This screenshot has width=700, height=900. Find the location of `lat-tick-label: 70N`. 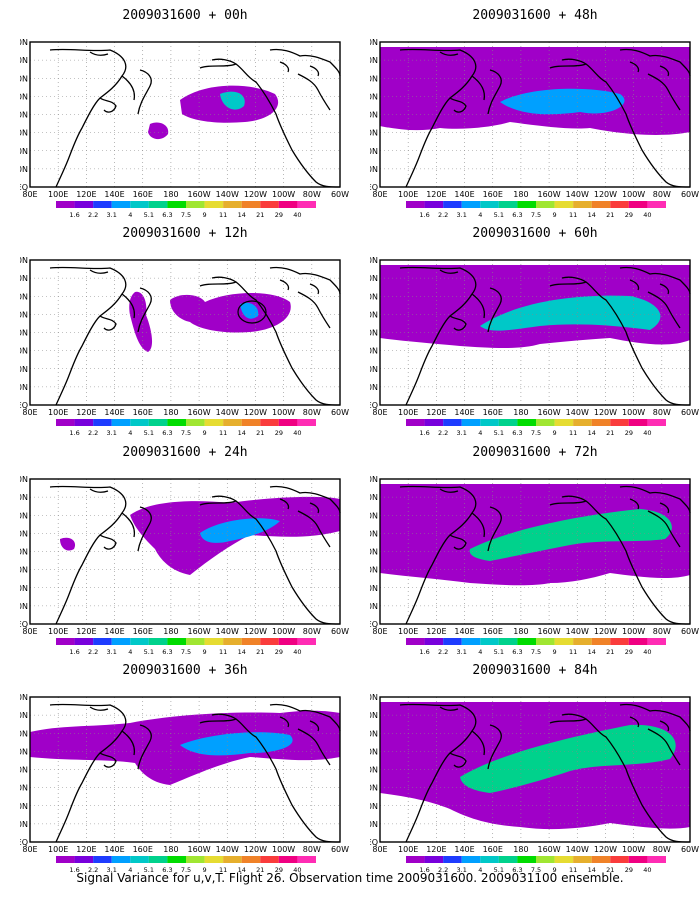

lat-tick-label: 70N is located at coordinates (374, 60).